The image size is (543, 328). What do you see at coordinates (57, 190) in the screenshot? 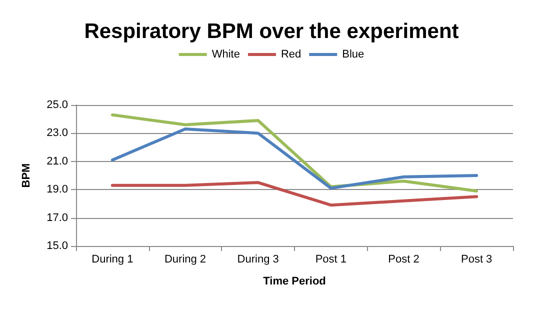
I see `y-tick-label: 19.0` at bounding box center [57, 190].